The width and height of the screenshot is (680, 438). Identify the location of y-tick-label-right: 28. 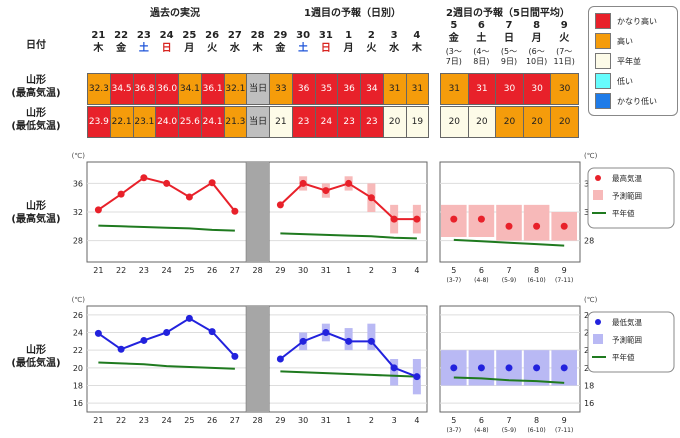
(589, 241).